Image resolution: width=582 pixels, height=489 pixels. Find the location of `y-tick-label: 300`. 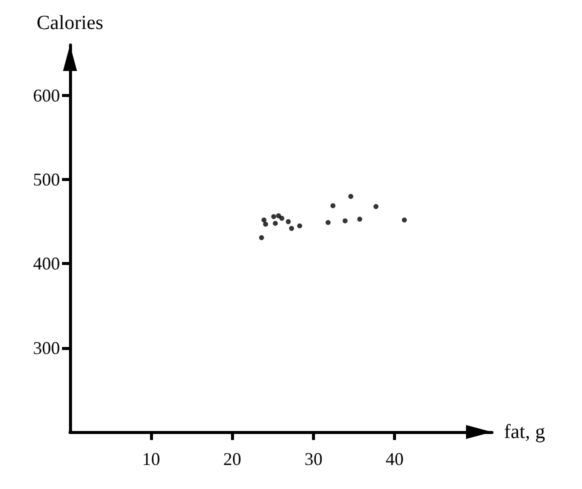

y-tick-label: 300 is located at coordinates (46, 348).